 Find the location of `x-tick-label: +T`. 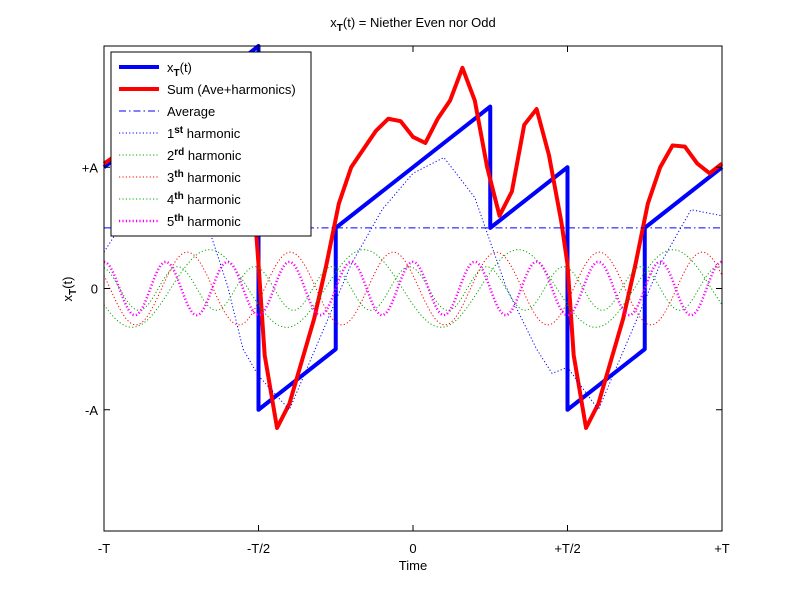

x-tick-label: +T is located at coordinates (722, 548).